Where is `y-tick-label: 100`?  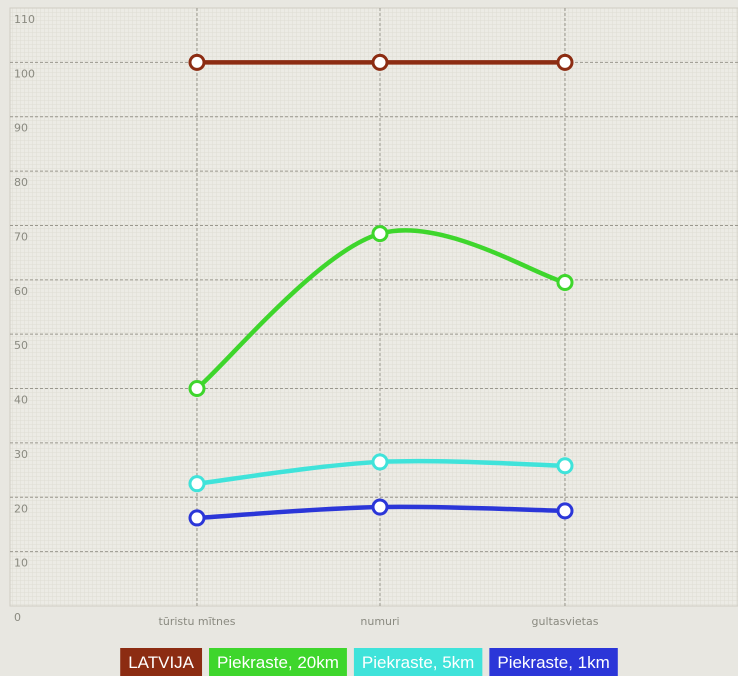 y-tick-label: 100 is located at coordinates (24, 73).